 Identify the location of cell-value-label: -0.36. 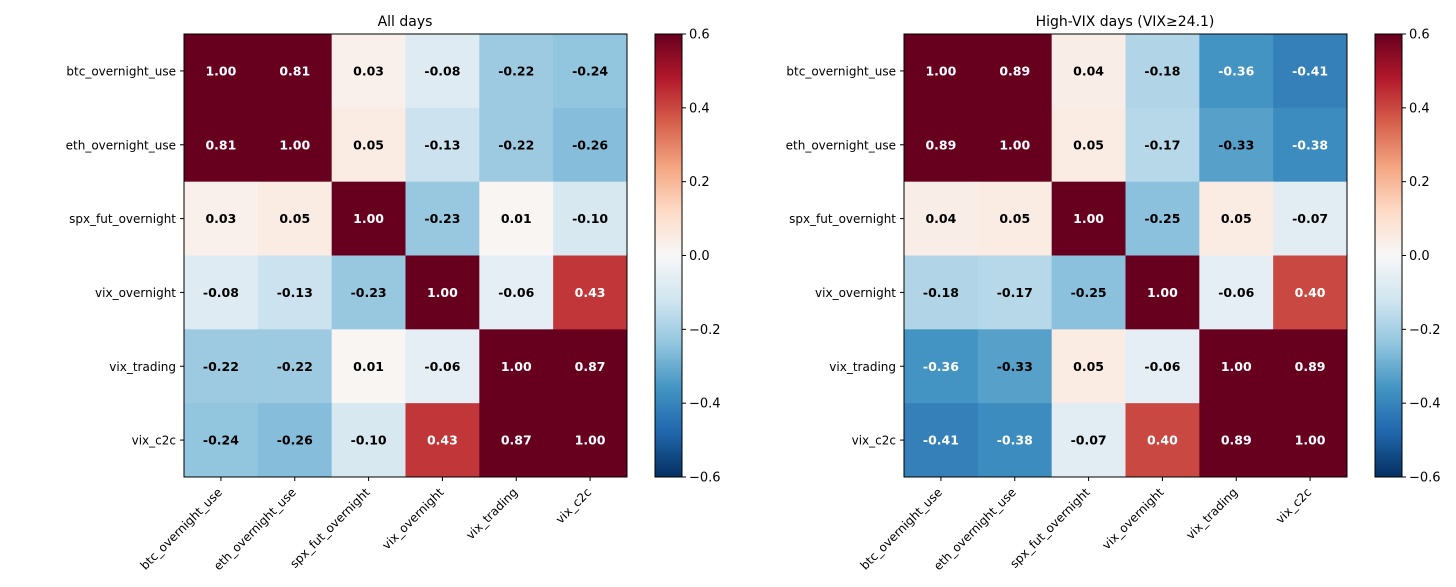
(941, 366).